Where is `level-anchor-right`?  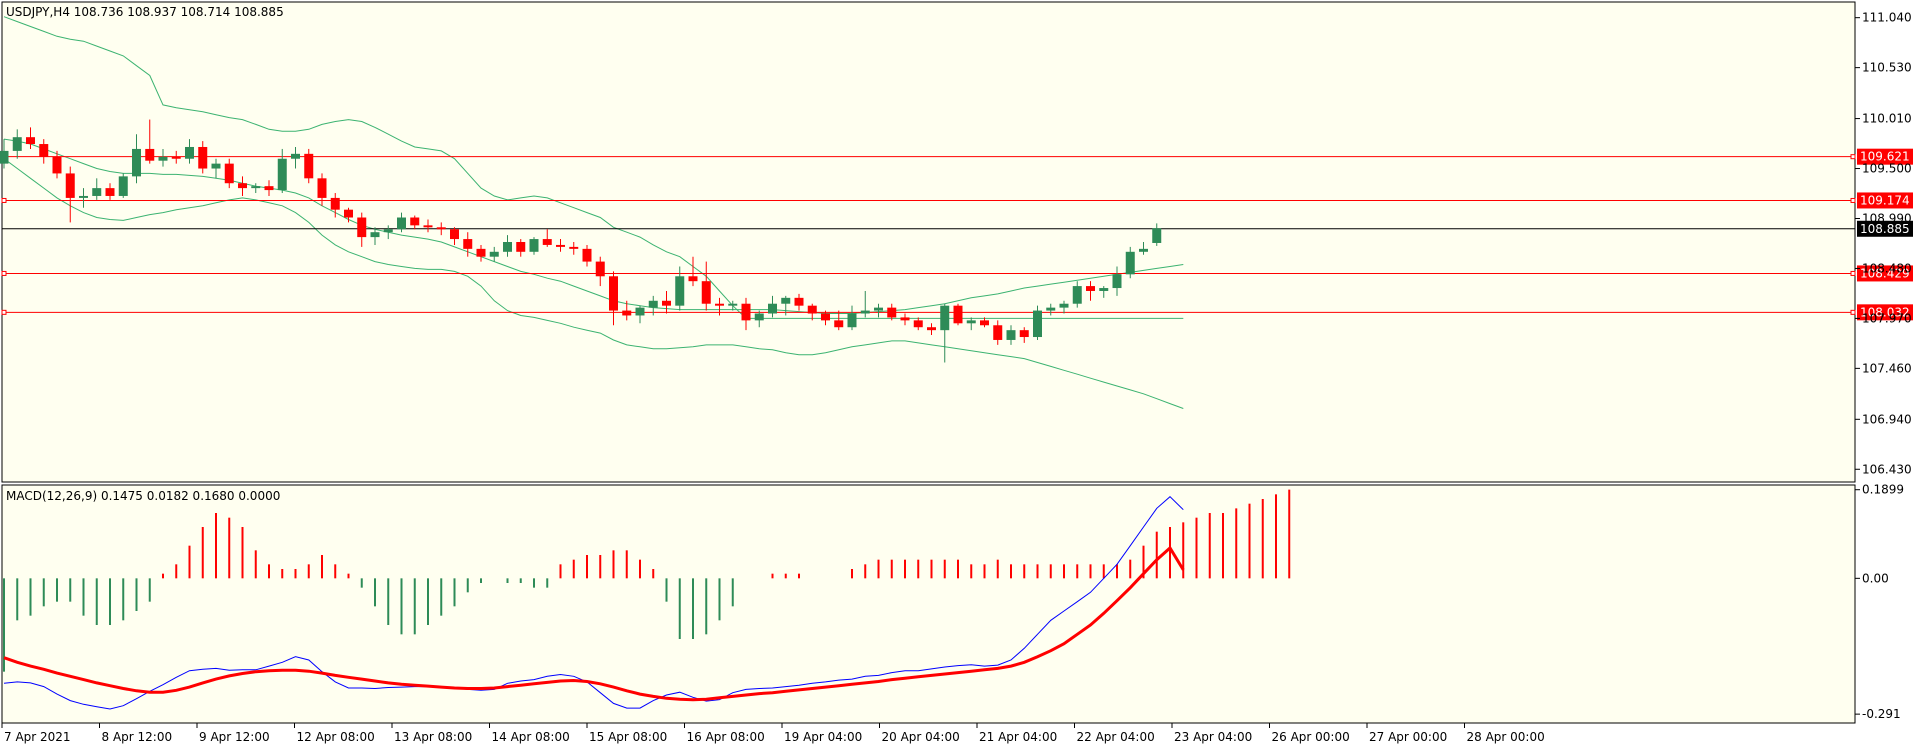
level-anchor-right is located at coordinates (1853, 157).